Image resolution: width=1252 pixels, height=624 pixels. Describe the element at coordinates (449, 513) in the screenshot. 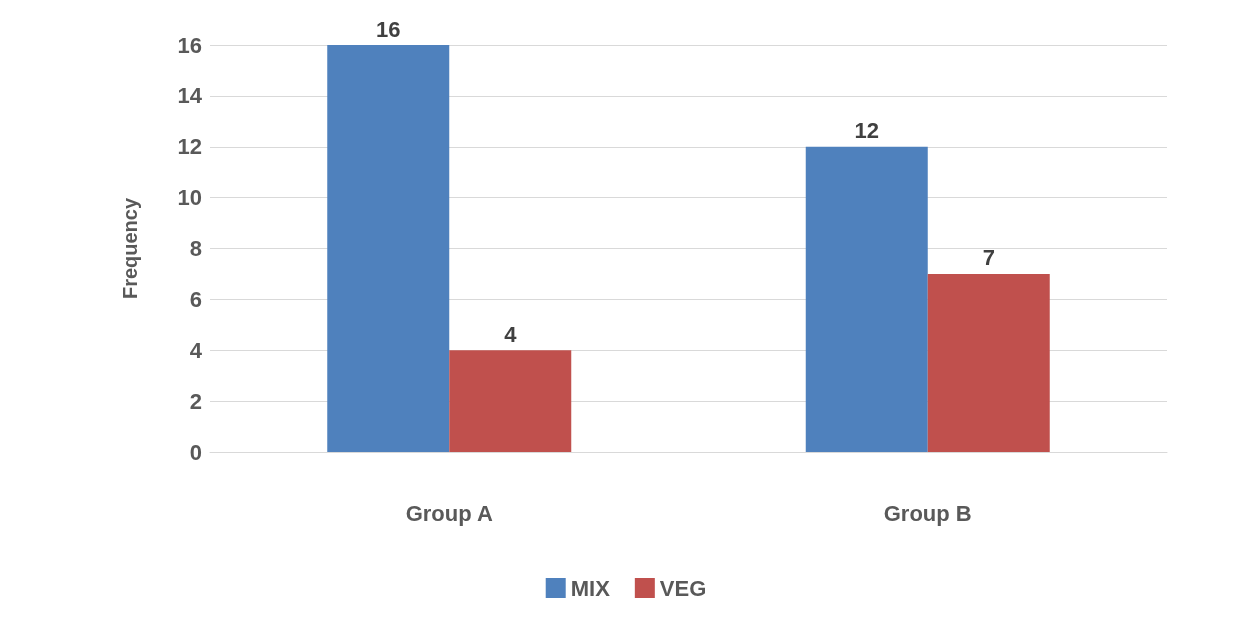

I see `x-tick-label: Group A` at that location.